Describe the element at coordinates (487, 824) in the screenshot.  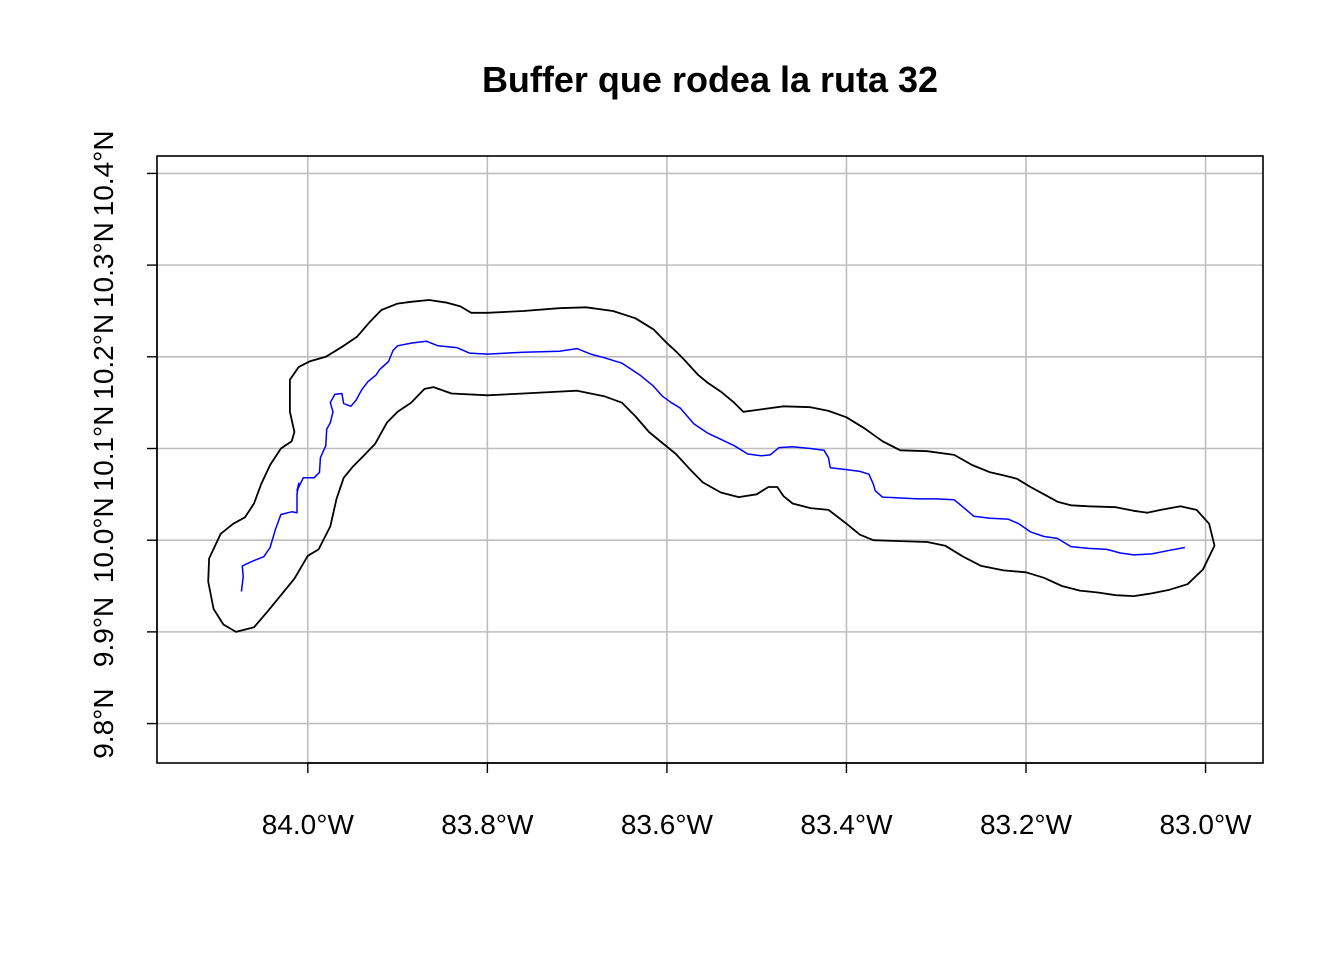
I see `x-tick-label: 83.8°W` at that location.